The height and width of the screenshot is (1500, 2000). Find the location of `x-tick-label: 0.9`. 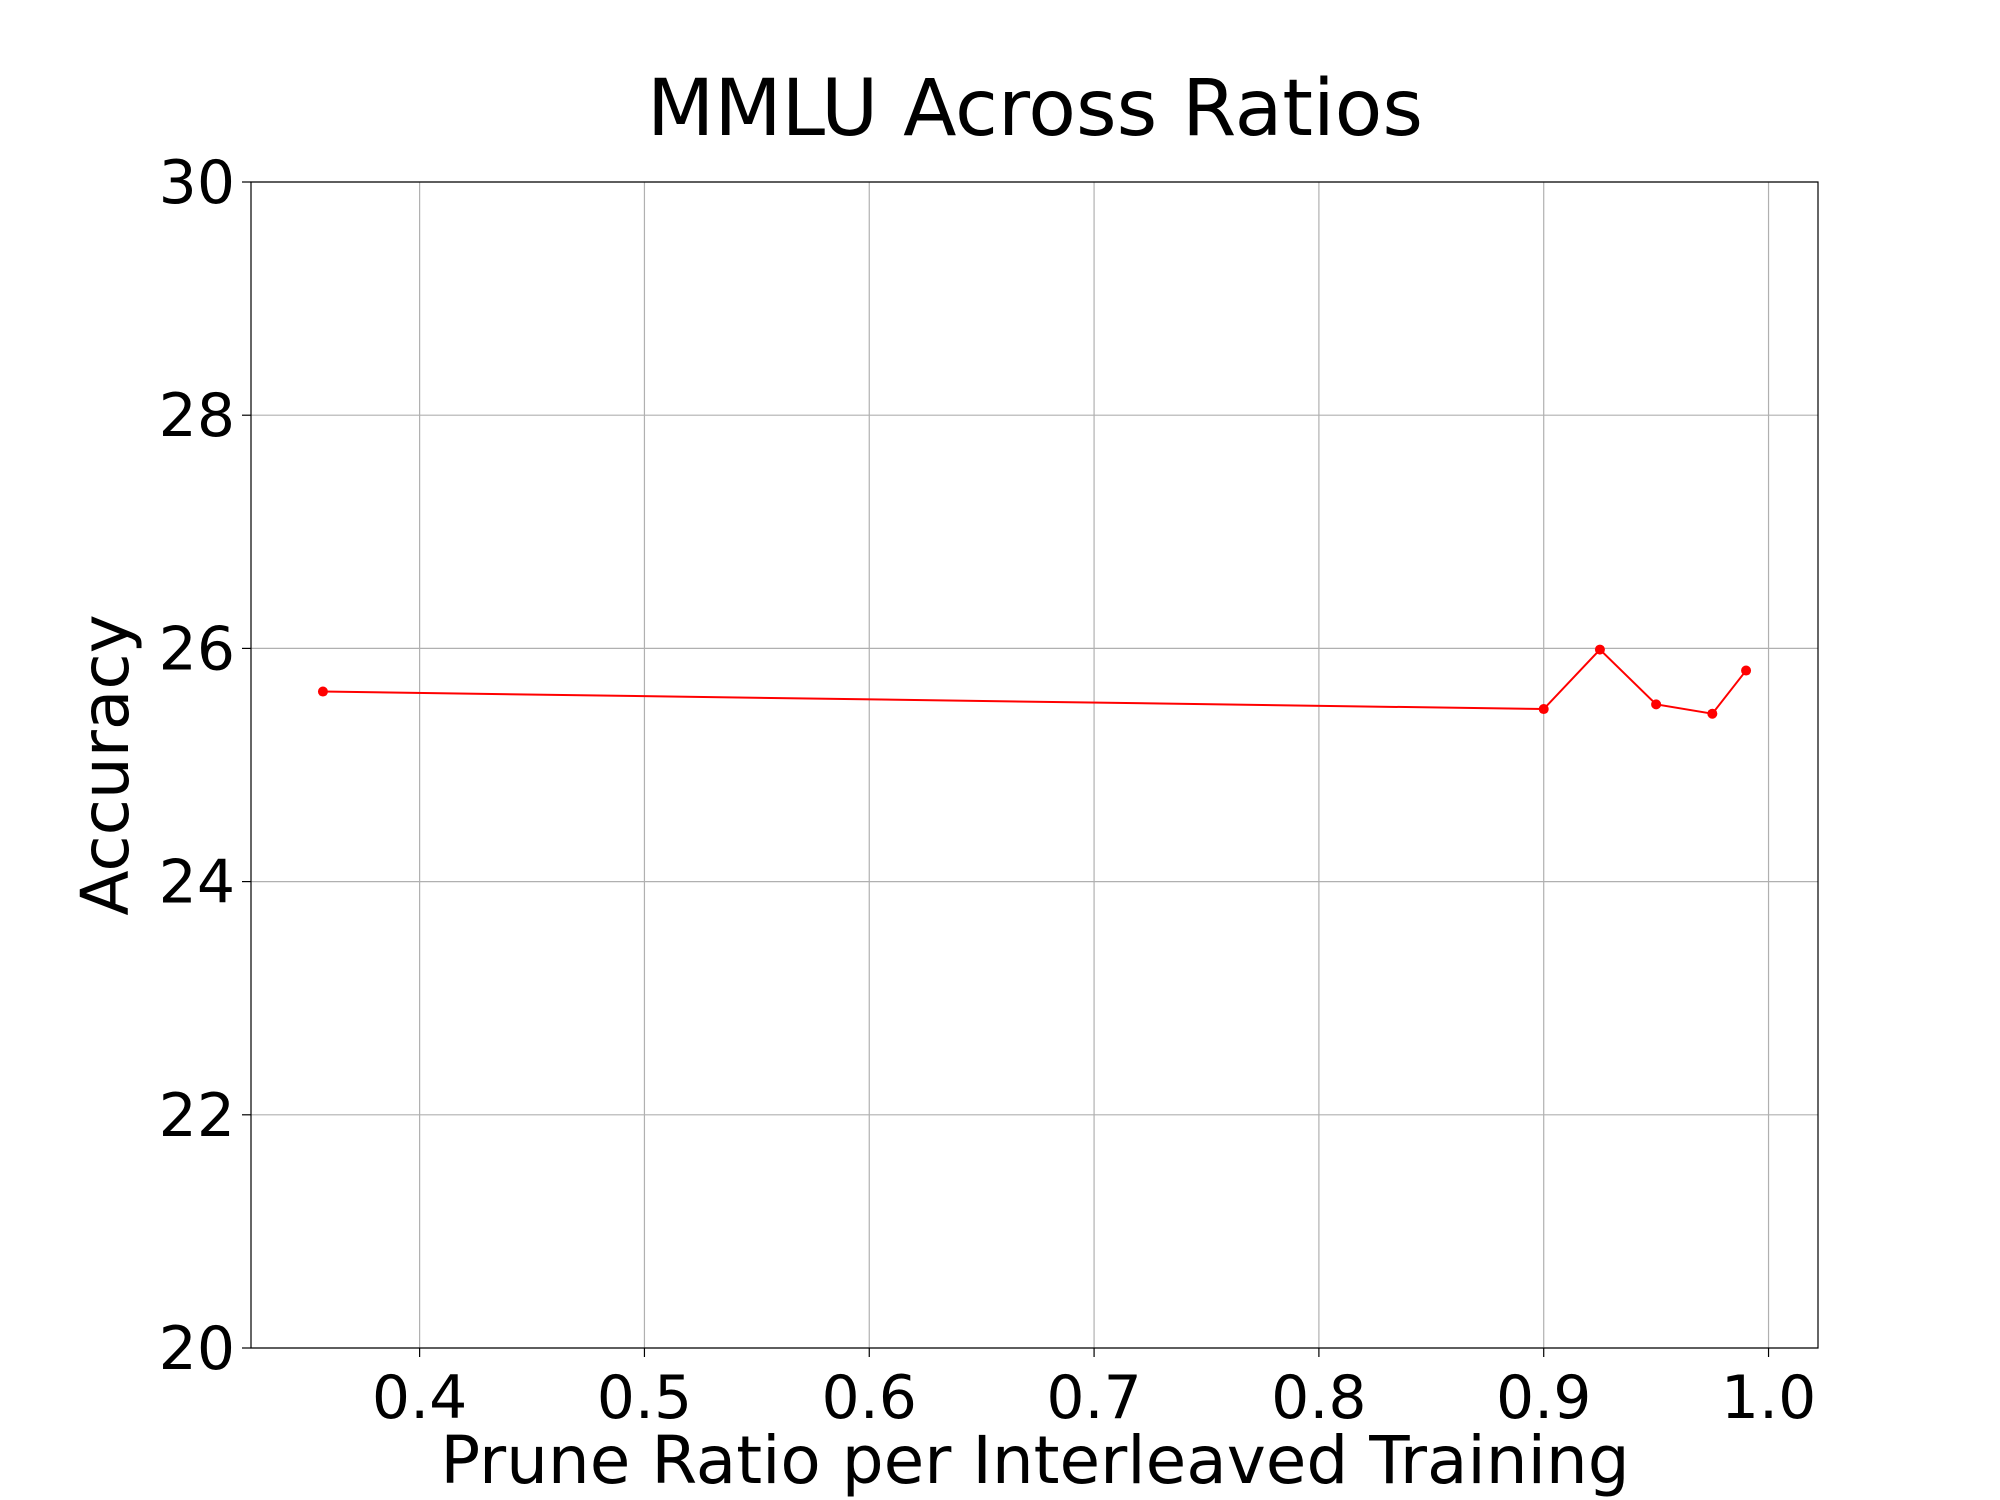

x-tick-label: 0.9 is located at coordinates (1543, 1398).